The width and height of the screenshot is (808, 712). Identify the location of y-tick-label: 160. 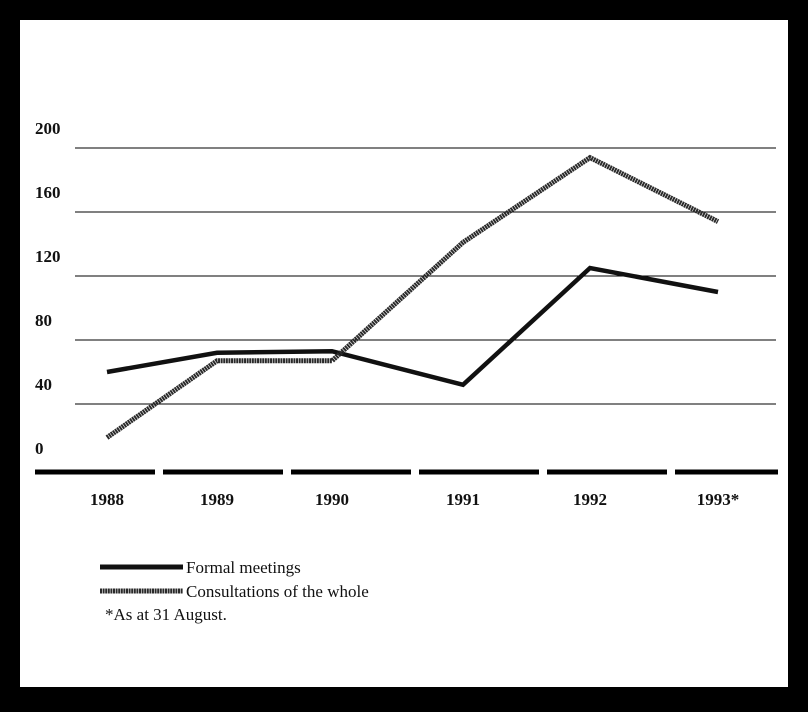
(48, 192).